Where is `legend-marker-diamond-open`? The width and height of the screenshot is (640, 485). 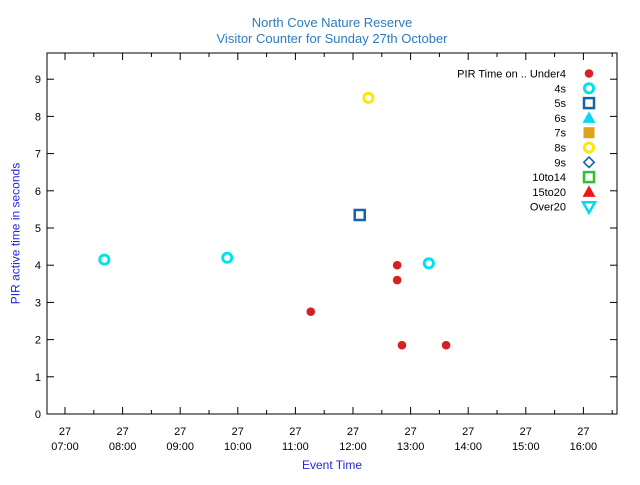
legend-marker-diamond-open is located at coordinates (589, 162).